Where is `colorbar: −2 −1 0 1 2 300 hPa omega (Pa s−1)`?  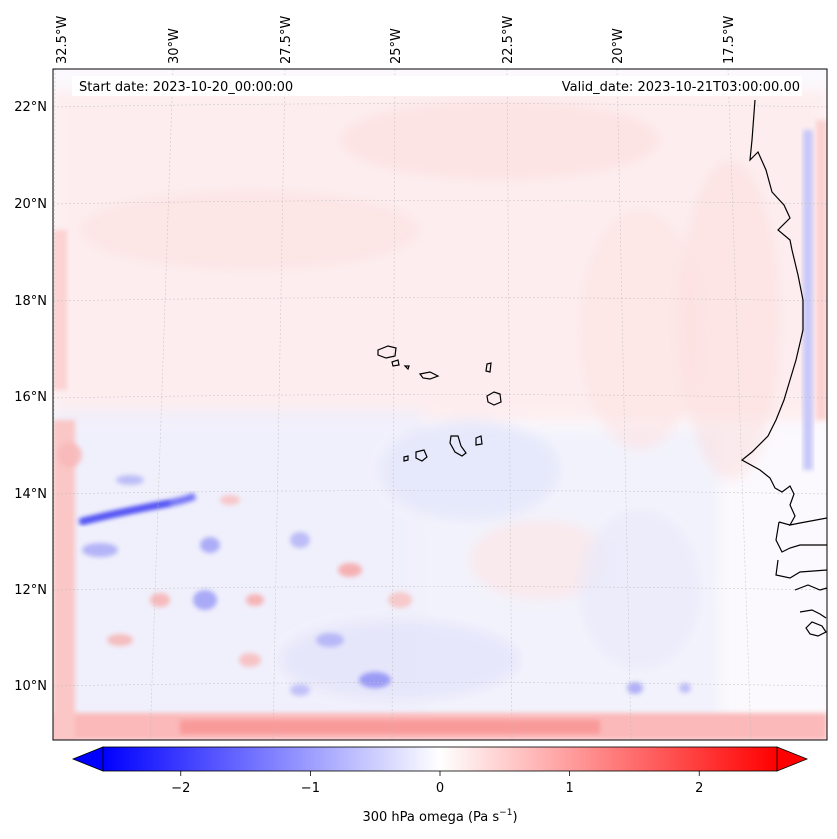 colorbar: −2 −1 0 1 2 300 hPa omega (Pa s−1) is located at coordinates (440, 785).